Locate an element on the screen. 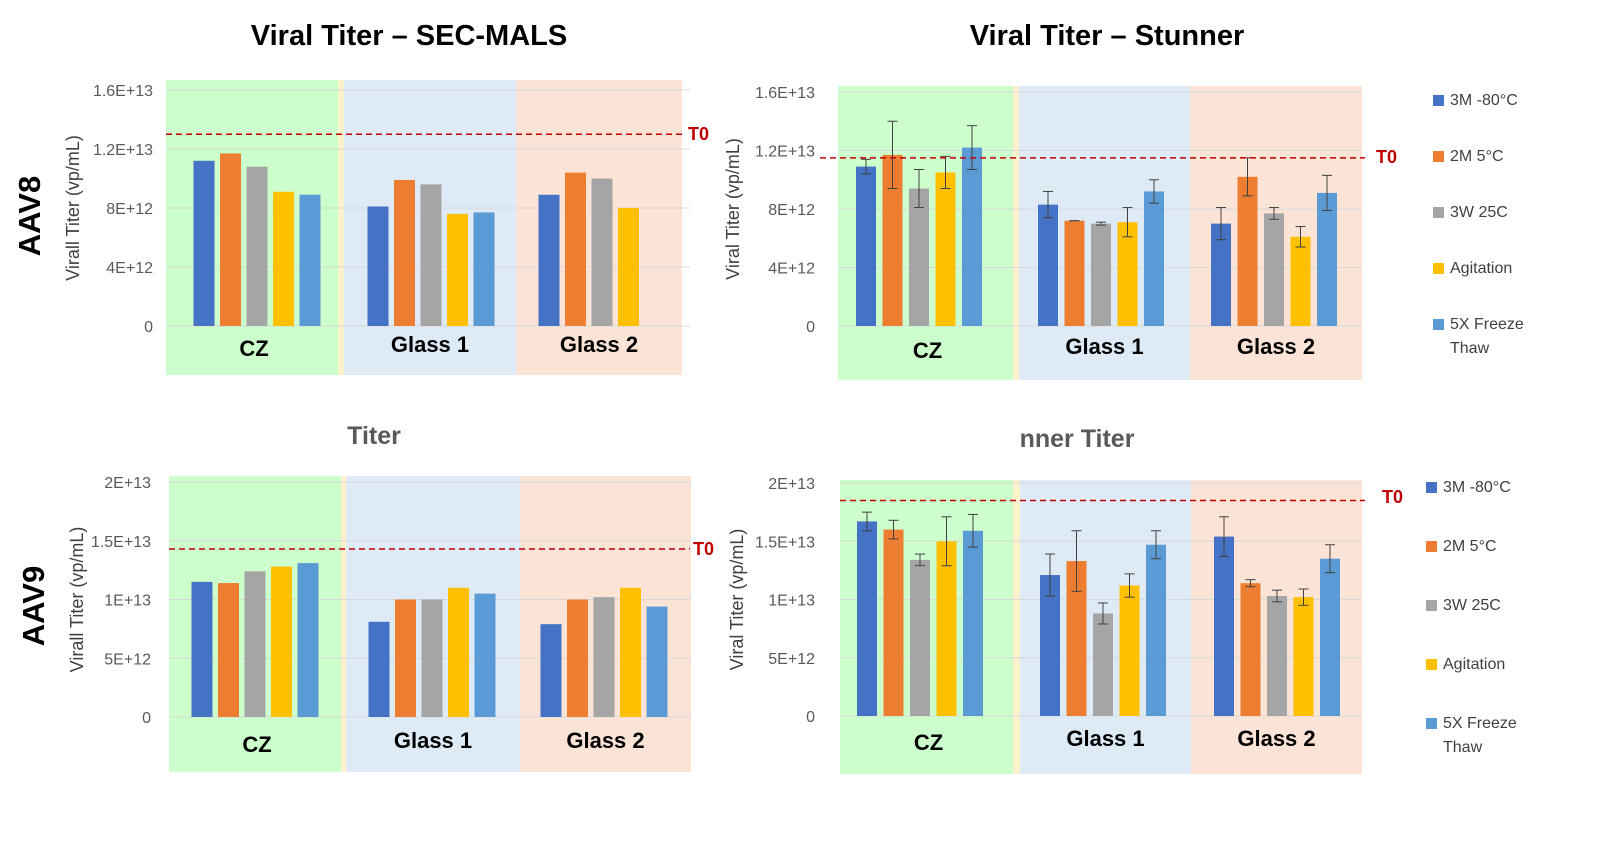 The image size is (1624, 841). legend-item: 2M 5°C is located at coordinates (1486, 157).